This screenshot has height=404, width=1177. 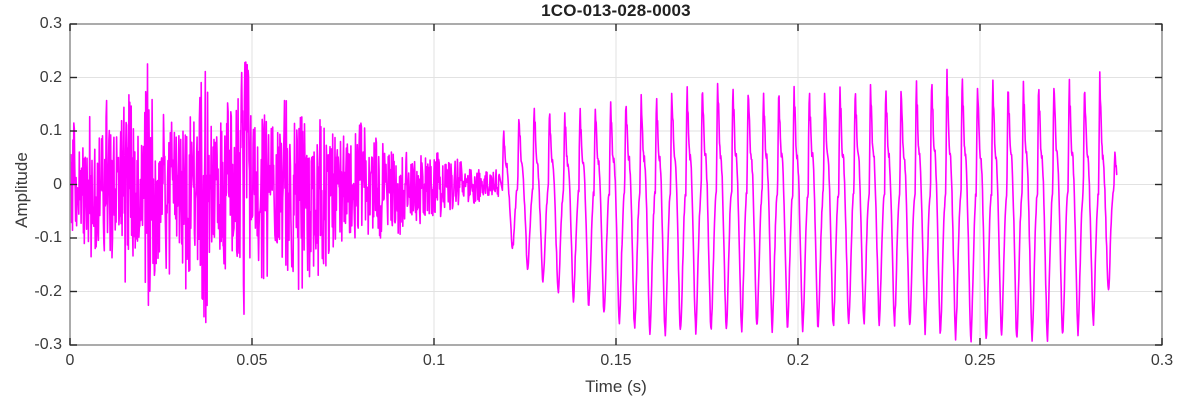 I want to click on x-tick-label: 0.15, so click(x=616, y=360).